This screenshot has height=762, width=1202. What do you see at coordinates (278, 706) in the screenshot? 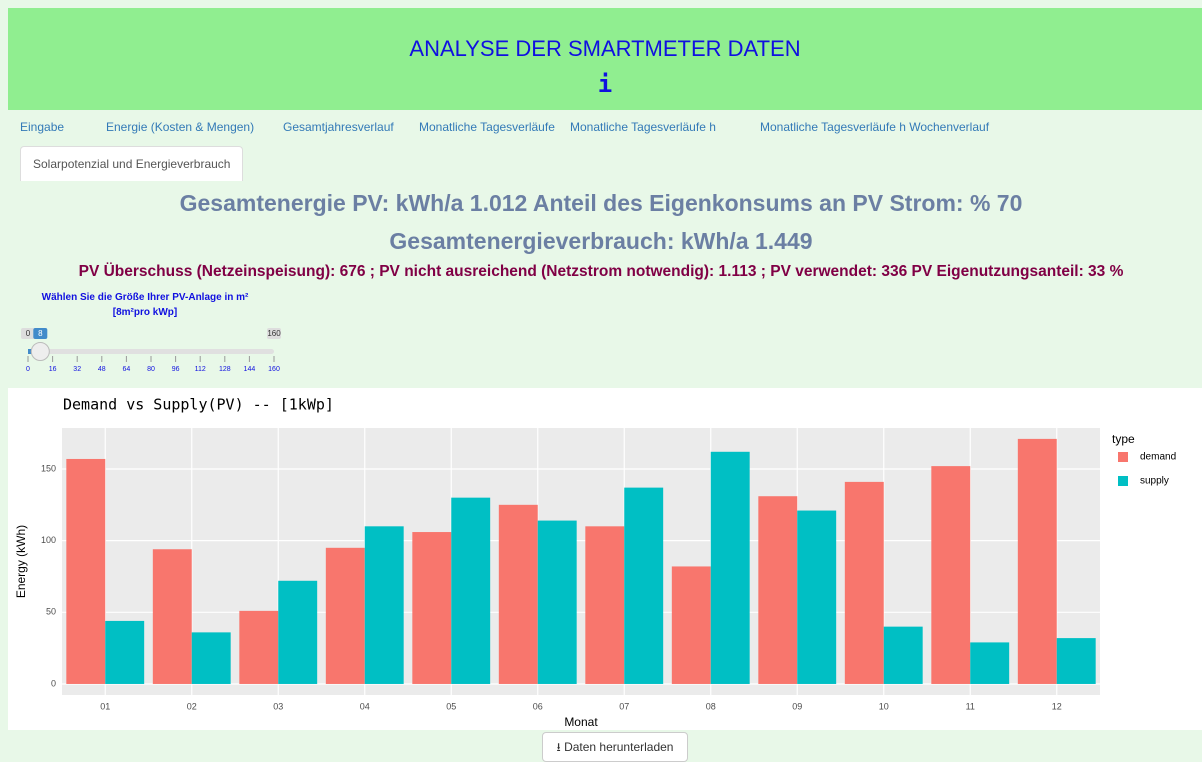
I see `x-tick-label: 03` at bounding box center [278, 706].